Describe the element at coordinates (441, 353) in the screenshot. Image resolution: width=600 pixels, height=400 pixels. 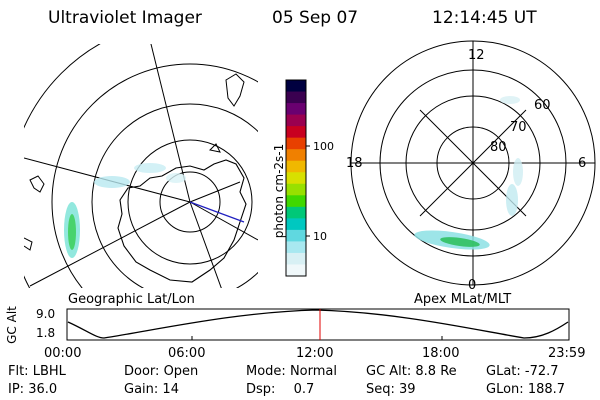
I see `timeline-tick-1800: 18:00` at that location.